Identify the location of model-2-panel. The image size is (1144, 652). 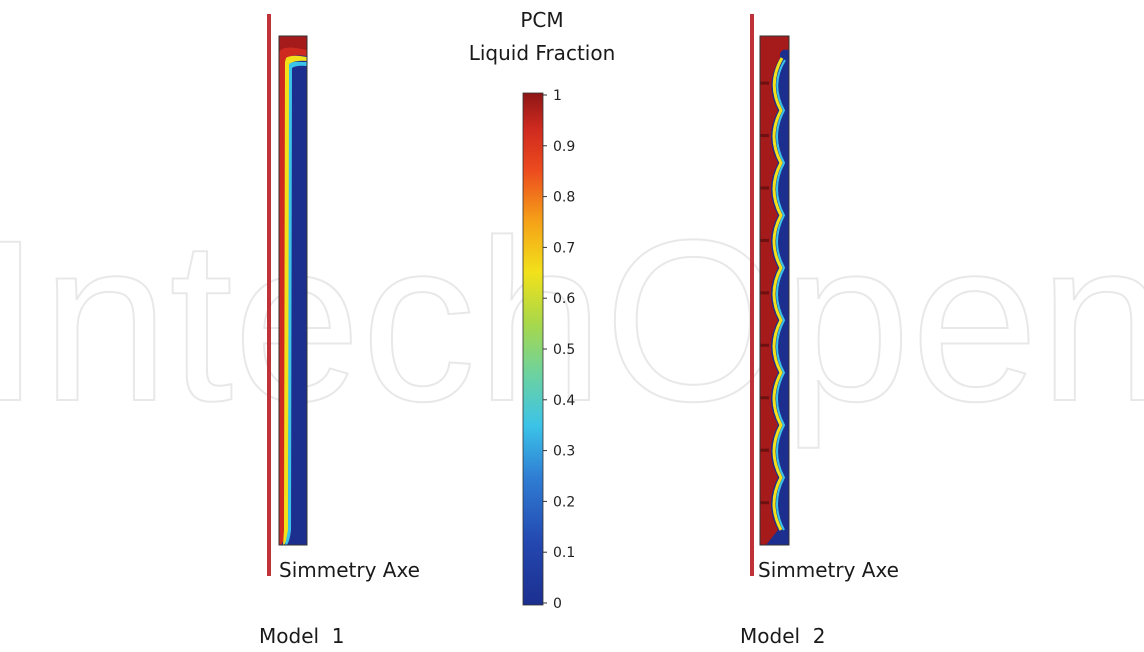
(770, 295).